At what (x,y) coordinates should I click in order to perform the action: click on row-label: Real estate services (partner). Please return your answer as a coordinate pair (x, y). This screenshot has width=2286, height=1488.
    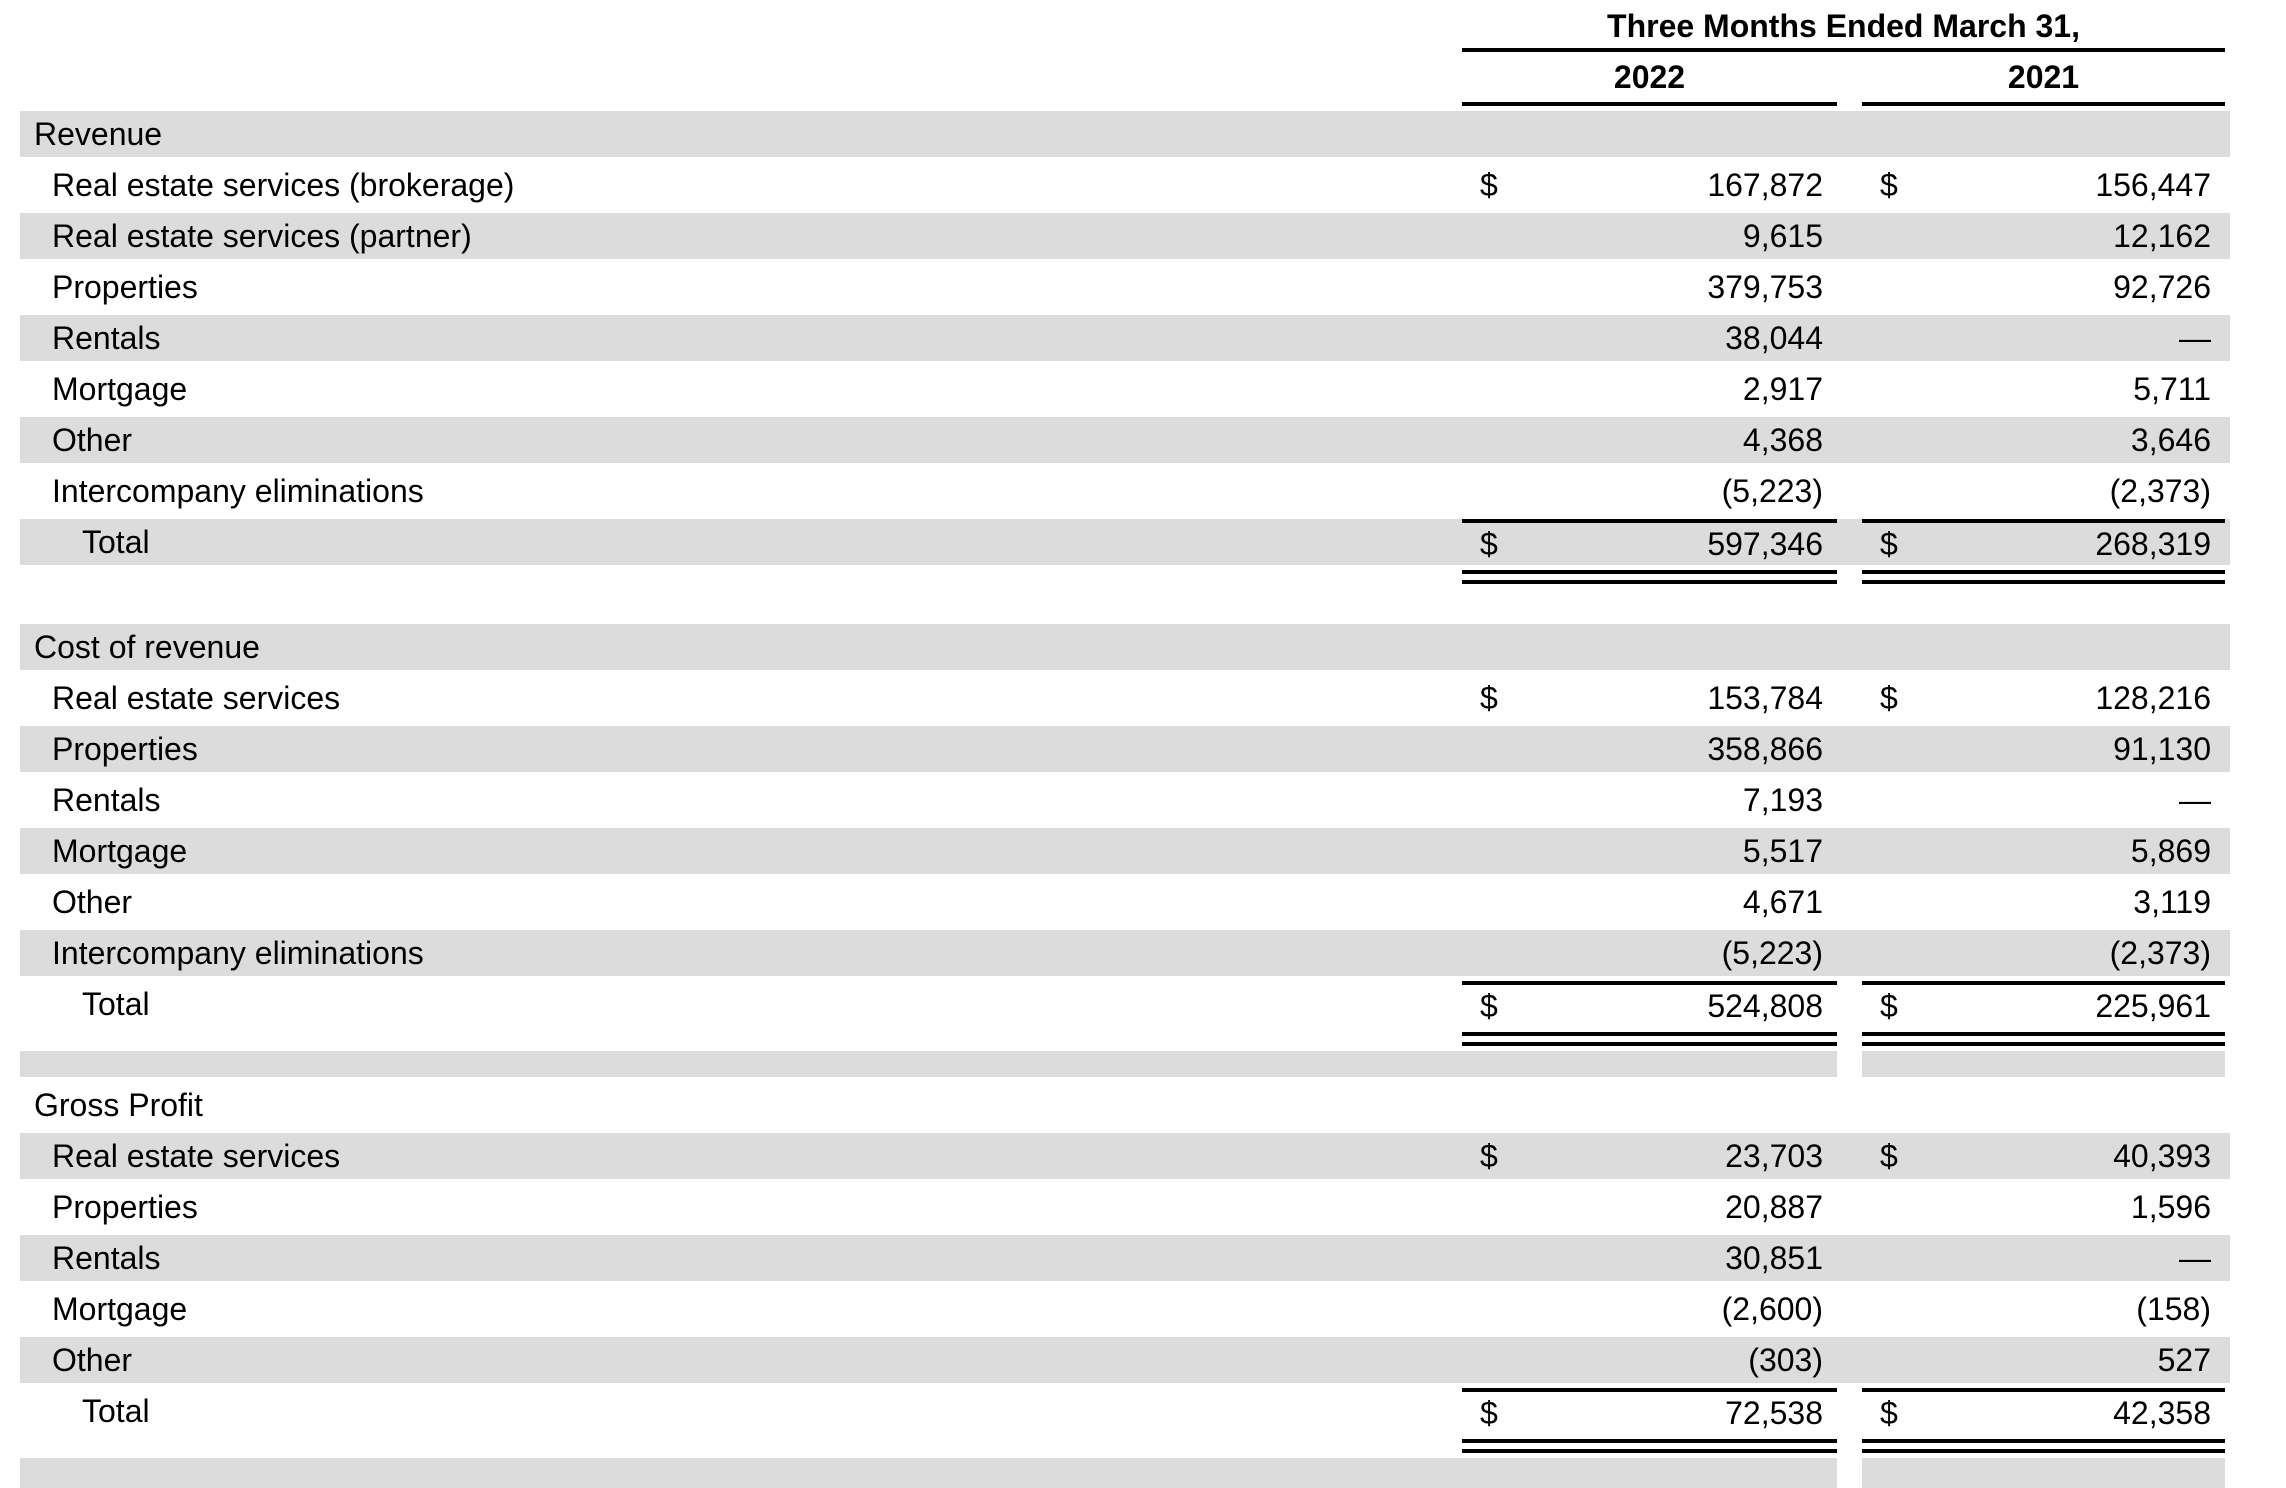
    Looking at the image, I should click on (262, 235).